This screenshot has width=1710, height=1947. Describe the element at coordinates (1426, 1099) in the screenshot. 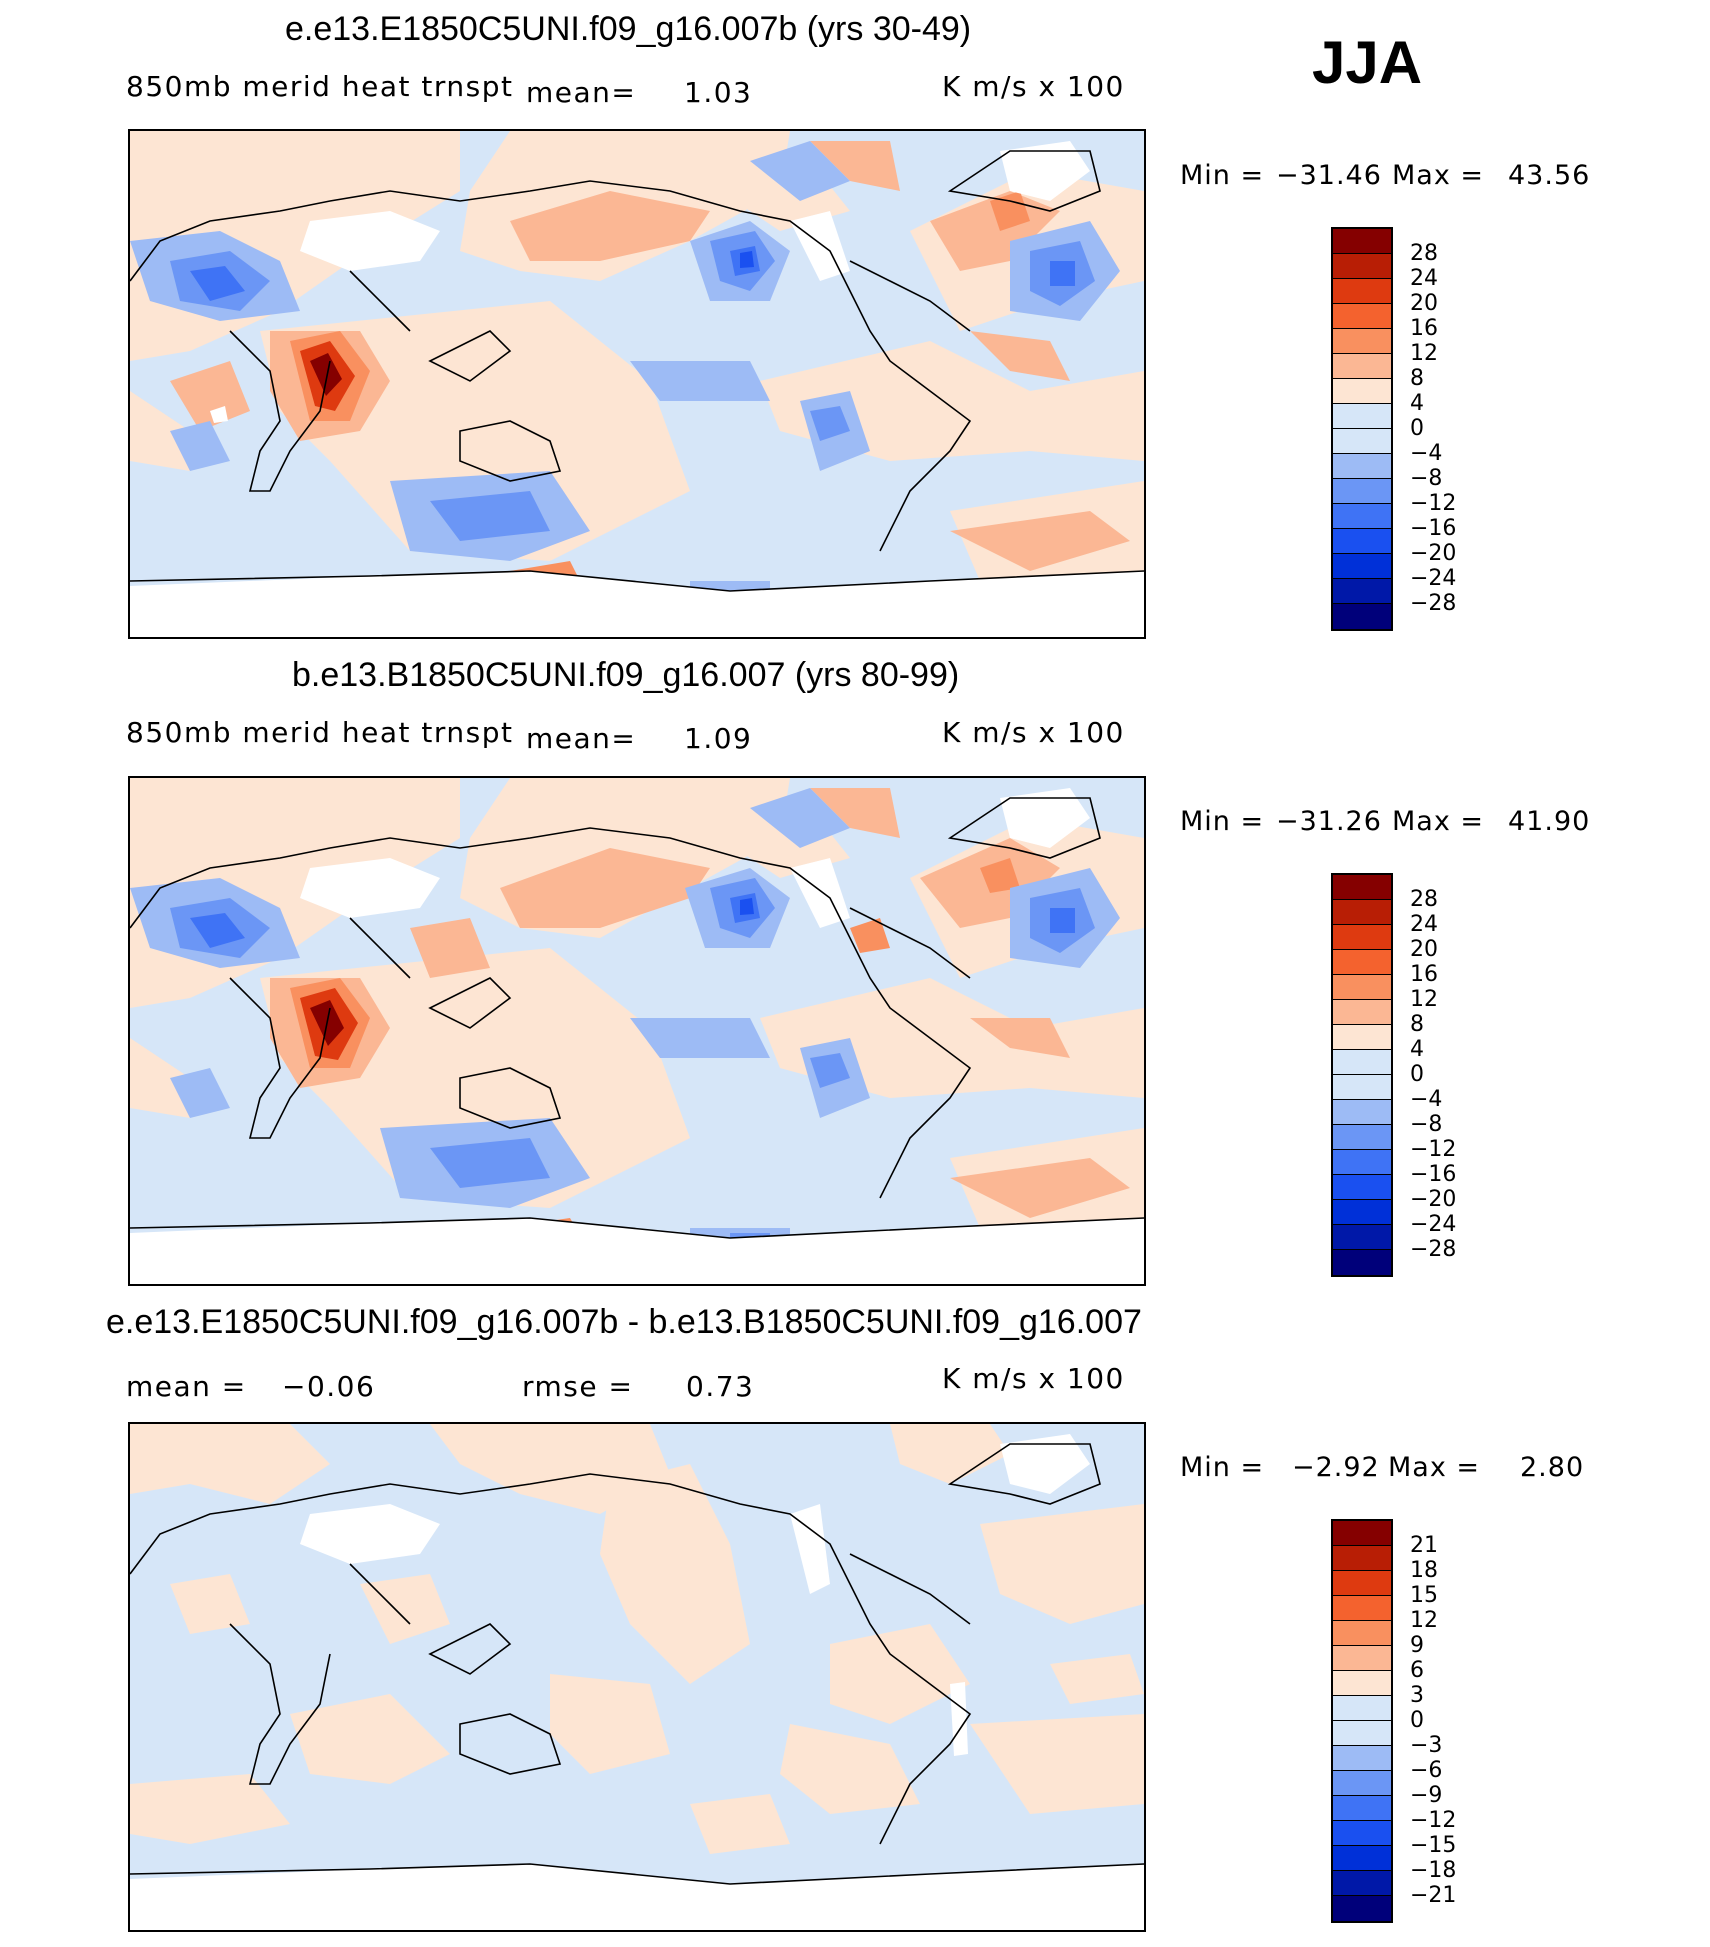

I see `panel-2-colorbar-label: −4` at that location.